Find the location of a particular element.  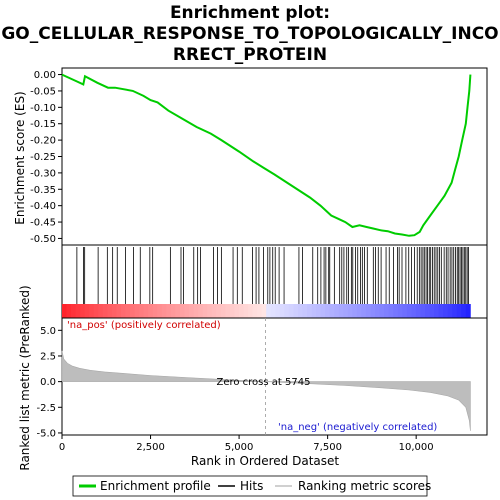

es-y-tick-label: -0.25 is located at coordinates (43, 157).